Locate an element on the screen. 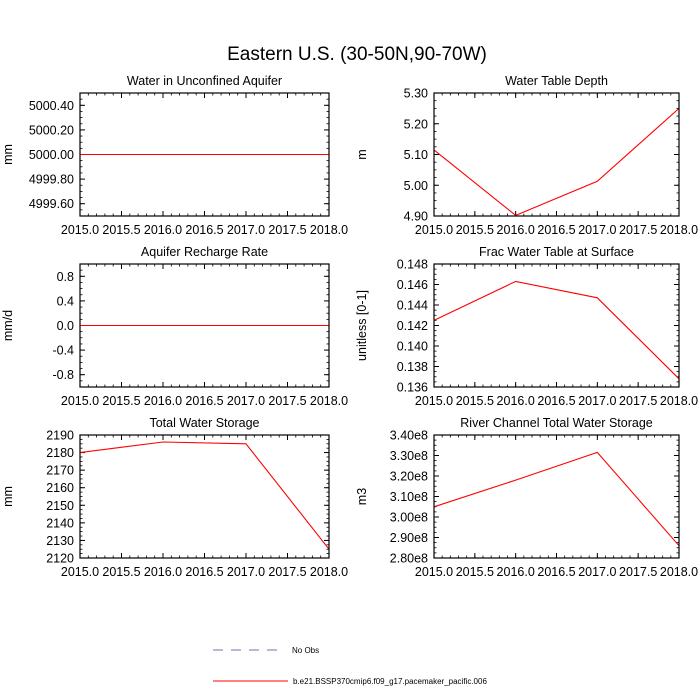 The height and width of the screenshot is (700, 700). y-tick-label: 4.90 is located at coordinates (416, 217).